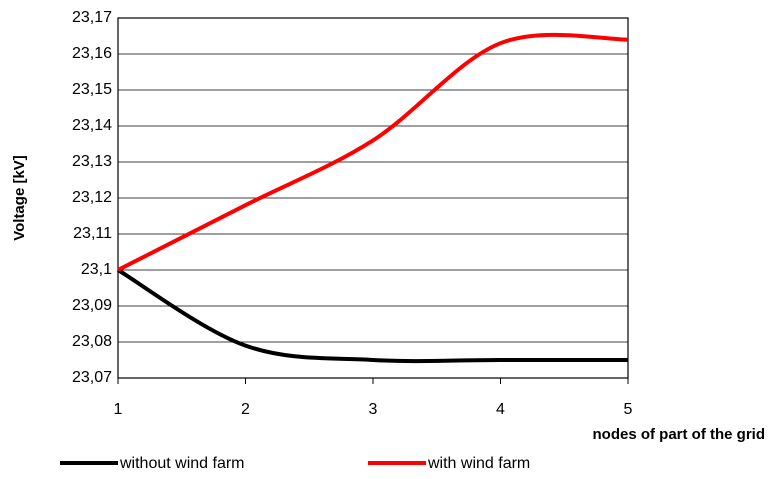 The height and width of the screenshot is (479, 768). What do you see at coordinates (96, 269) in the screenshot?
I see `y-tick-label: 23,1` at bounding box center [96, 269].